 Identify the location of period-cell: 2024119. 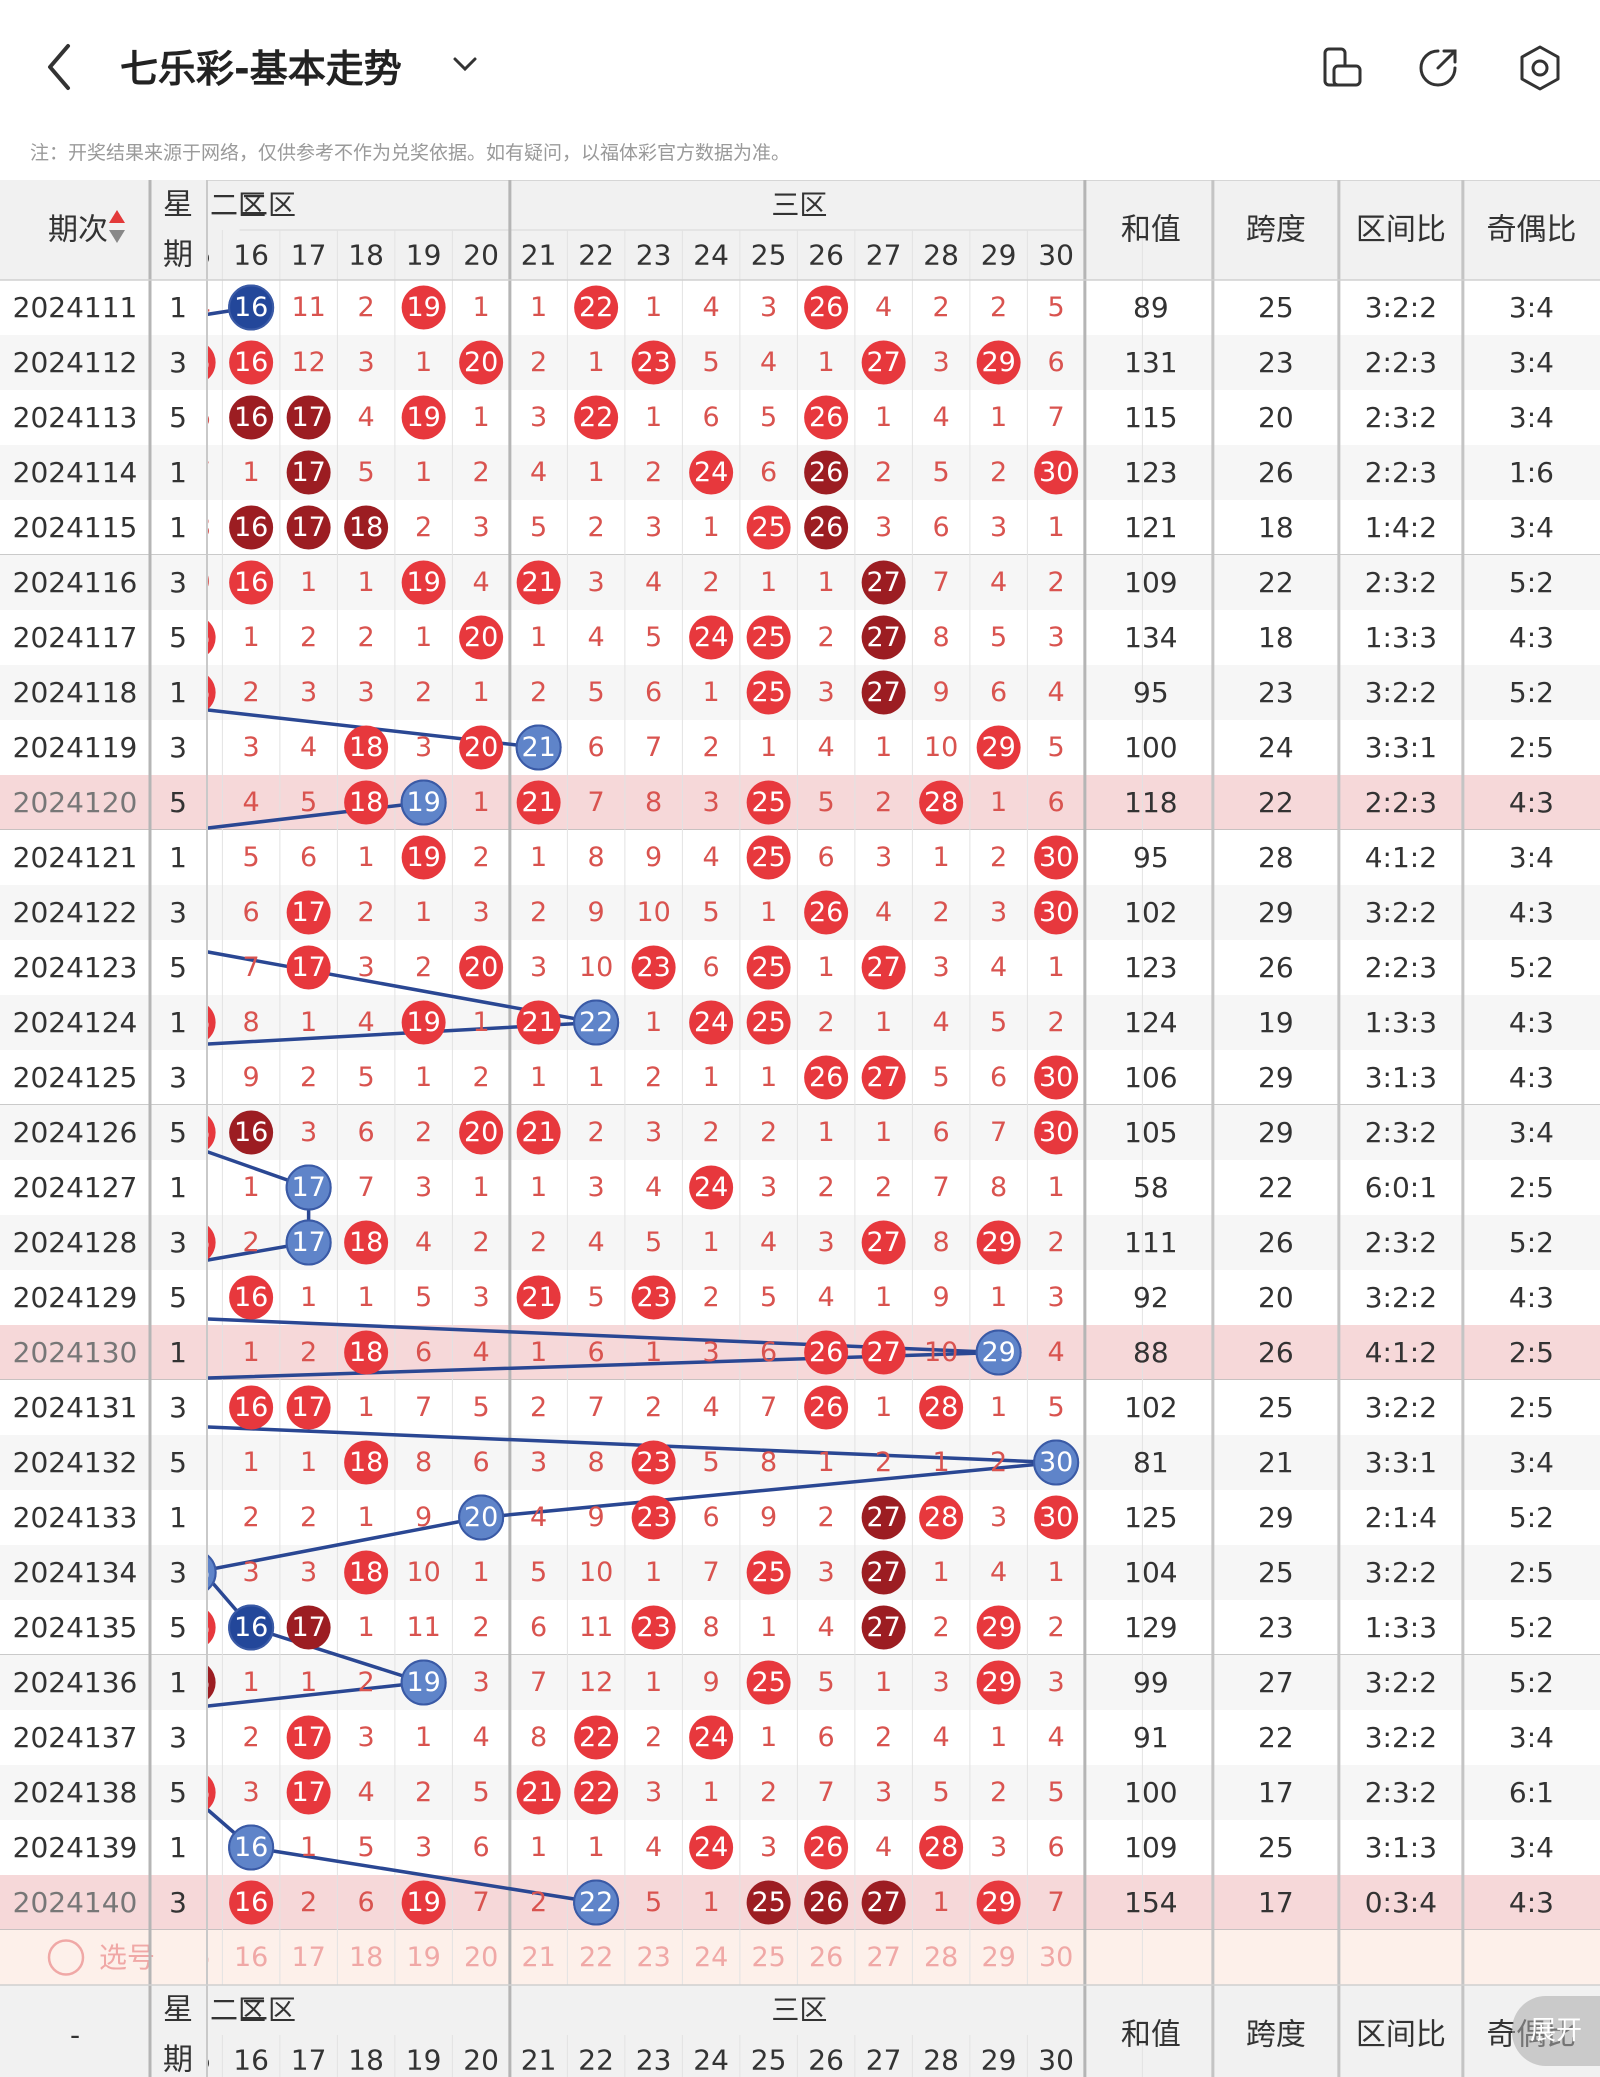
(75, 747).